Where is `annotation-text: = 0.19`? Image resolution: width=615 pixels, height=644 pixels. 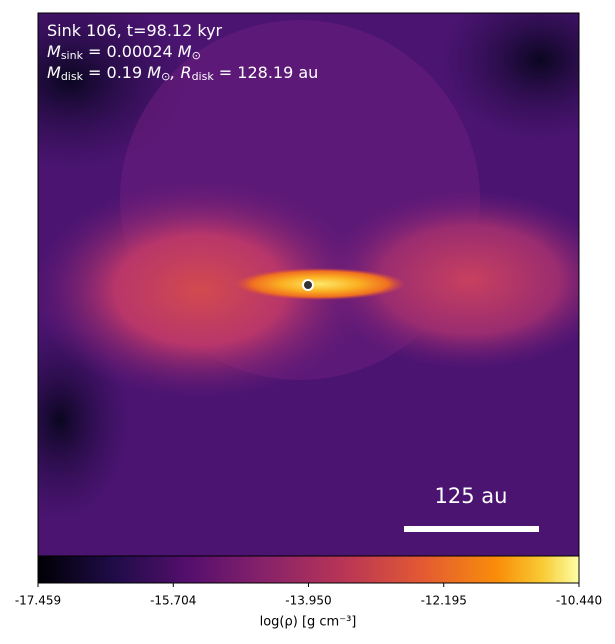
annotation-text: = 0.19 is located at coordinates (115, 72).